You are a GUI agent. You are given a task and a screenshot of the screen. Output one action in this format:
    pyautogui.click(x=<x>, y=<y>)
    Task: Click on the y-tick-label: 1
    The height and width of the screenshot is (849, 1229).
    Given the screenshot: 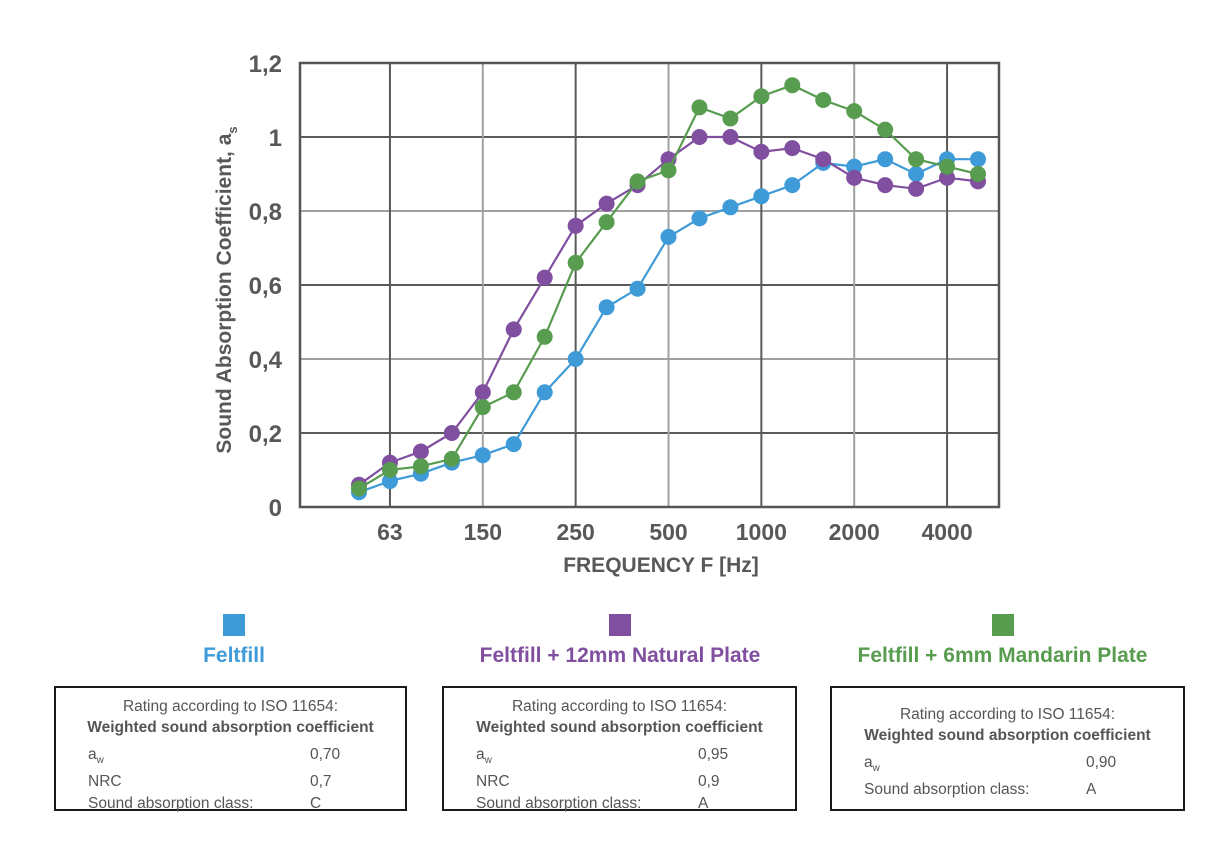 What is the action you would take?
    pyautogui.click(x=275, y=138)
    